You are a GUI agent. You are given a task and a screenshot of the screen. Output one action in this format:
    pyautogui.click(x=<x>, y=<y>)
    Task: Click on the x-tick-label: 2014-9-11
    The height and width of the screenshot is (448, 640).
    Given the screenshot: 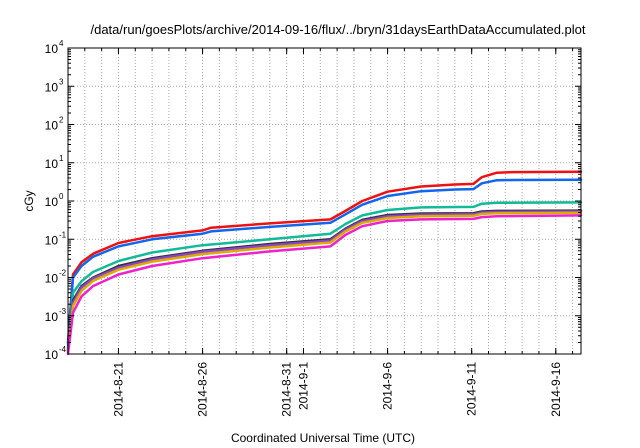 What is the action you would take?
    pyautogui.click(x=472, y=389)
    